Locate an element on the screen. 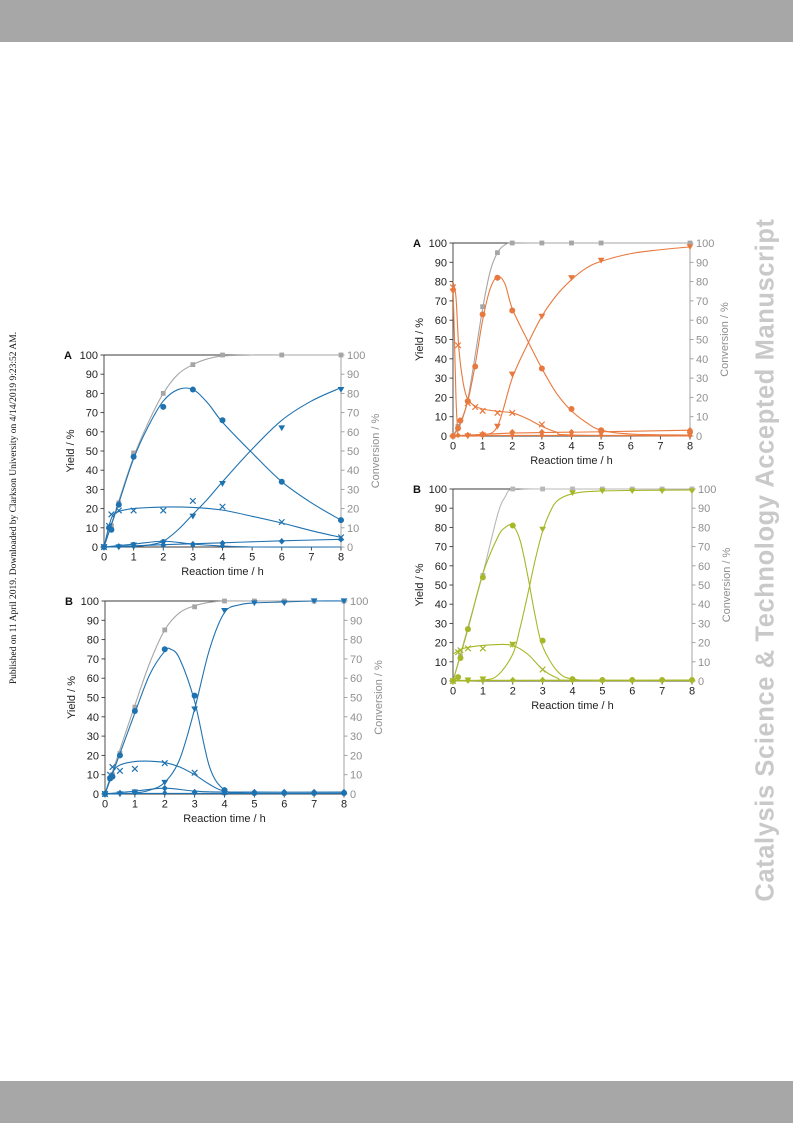  y2-tick-label: 50 is located at coordinates (704, 586).